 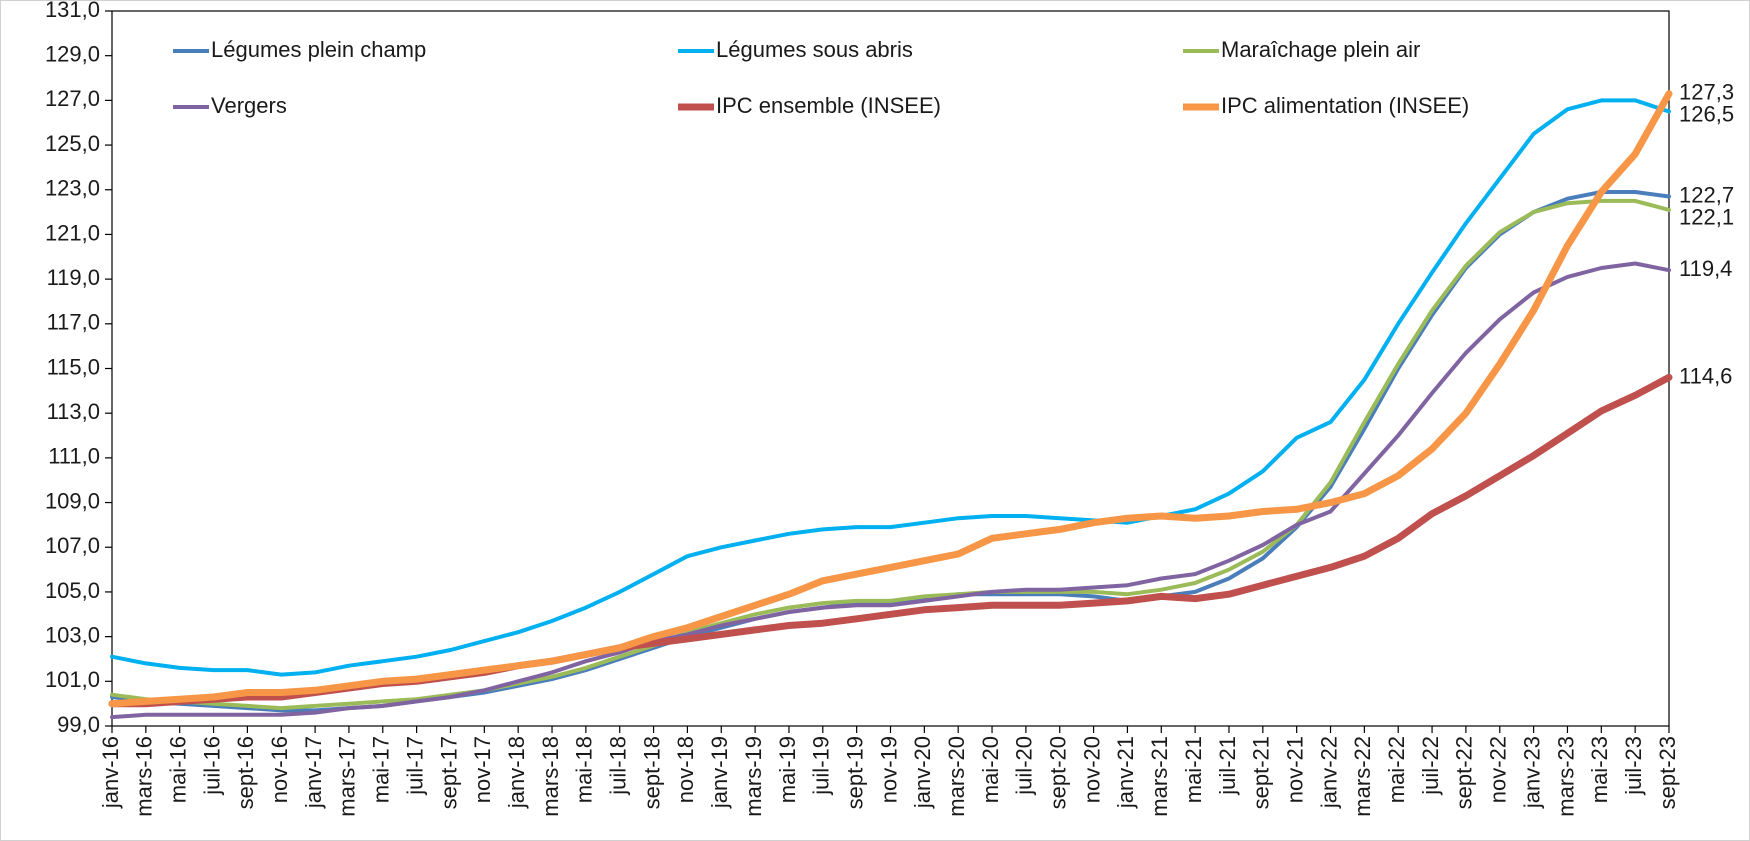 What do you see at coordinates (73, 322) in the screenshot?
I see `y-tick-label: 117,0` at bounding box center [73, 322].